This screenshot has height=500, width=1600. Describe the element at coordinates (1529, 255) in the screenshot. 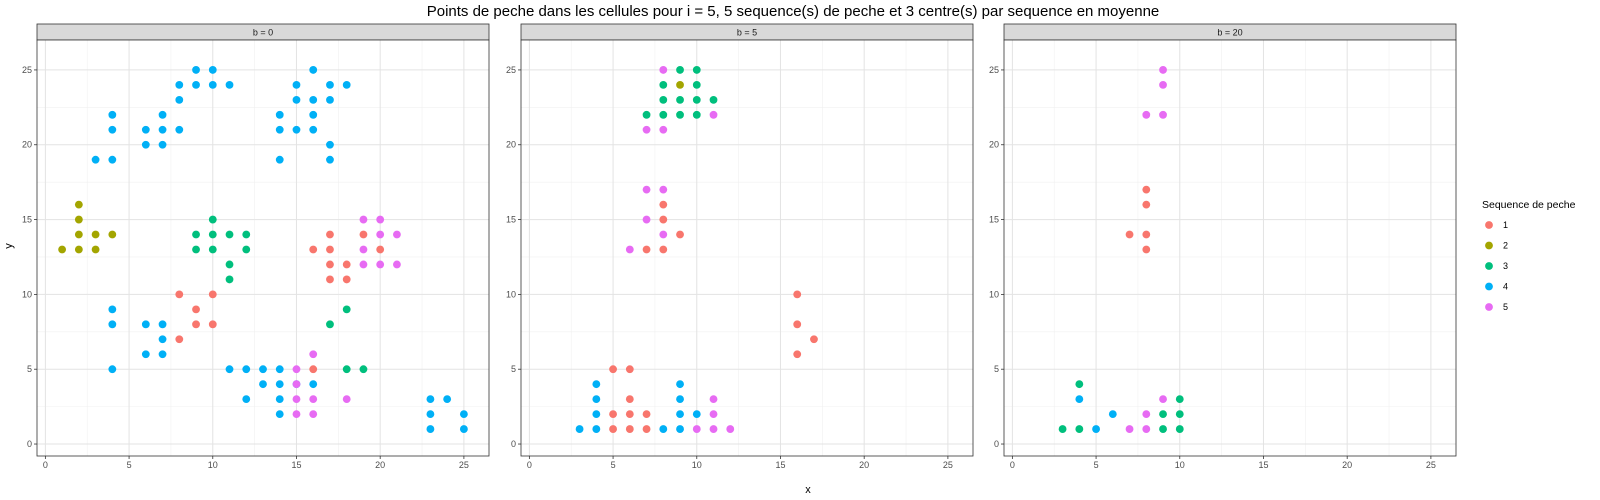

I see `legend: Sequence de peche 1 2 3 4 5` at that location.